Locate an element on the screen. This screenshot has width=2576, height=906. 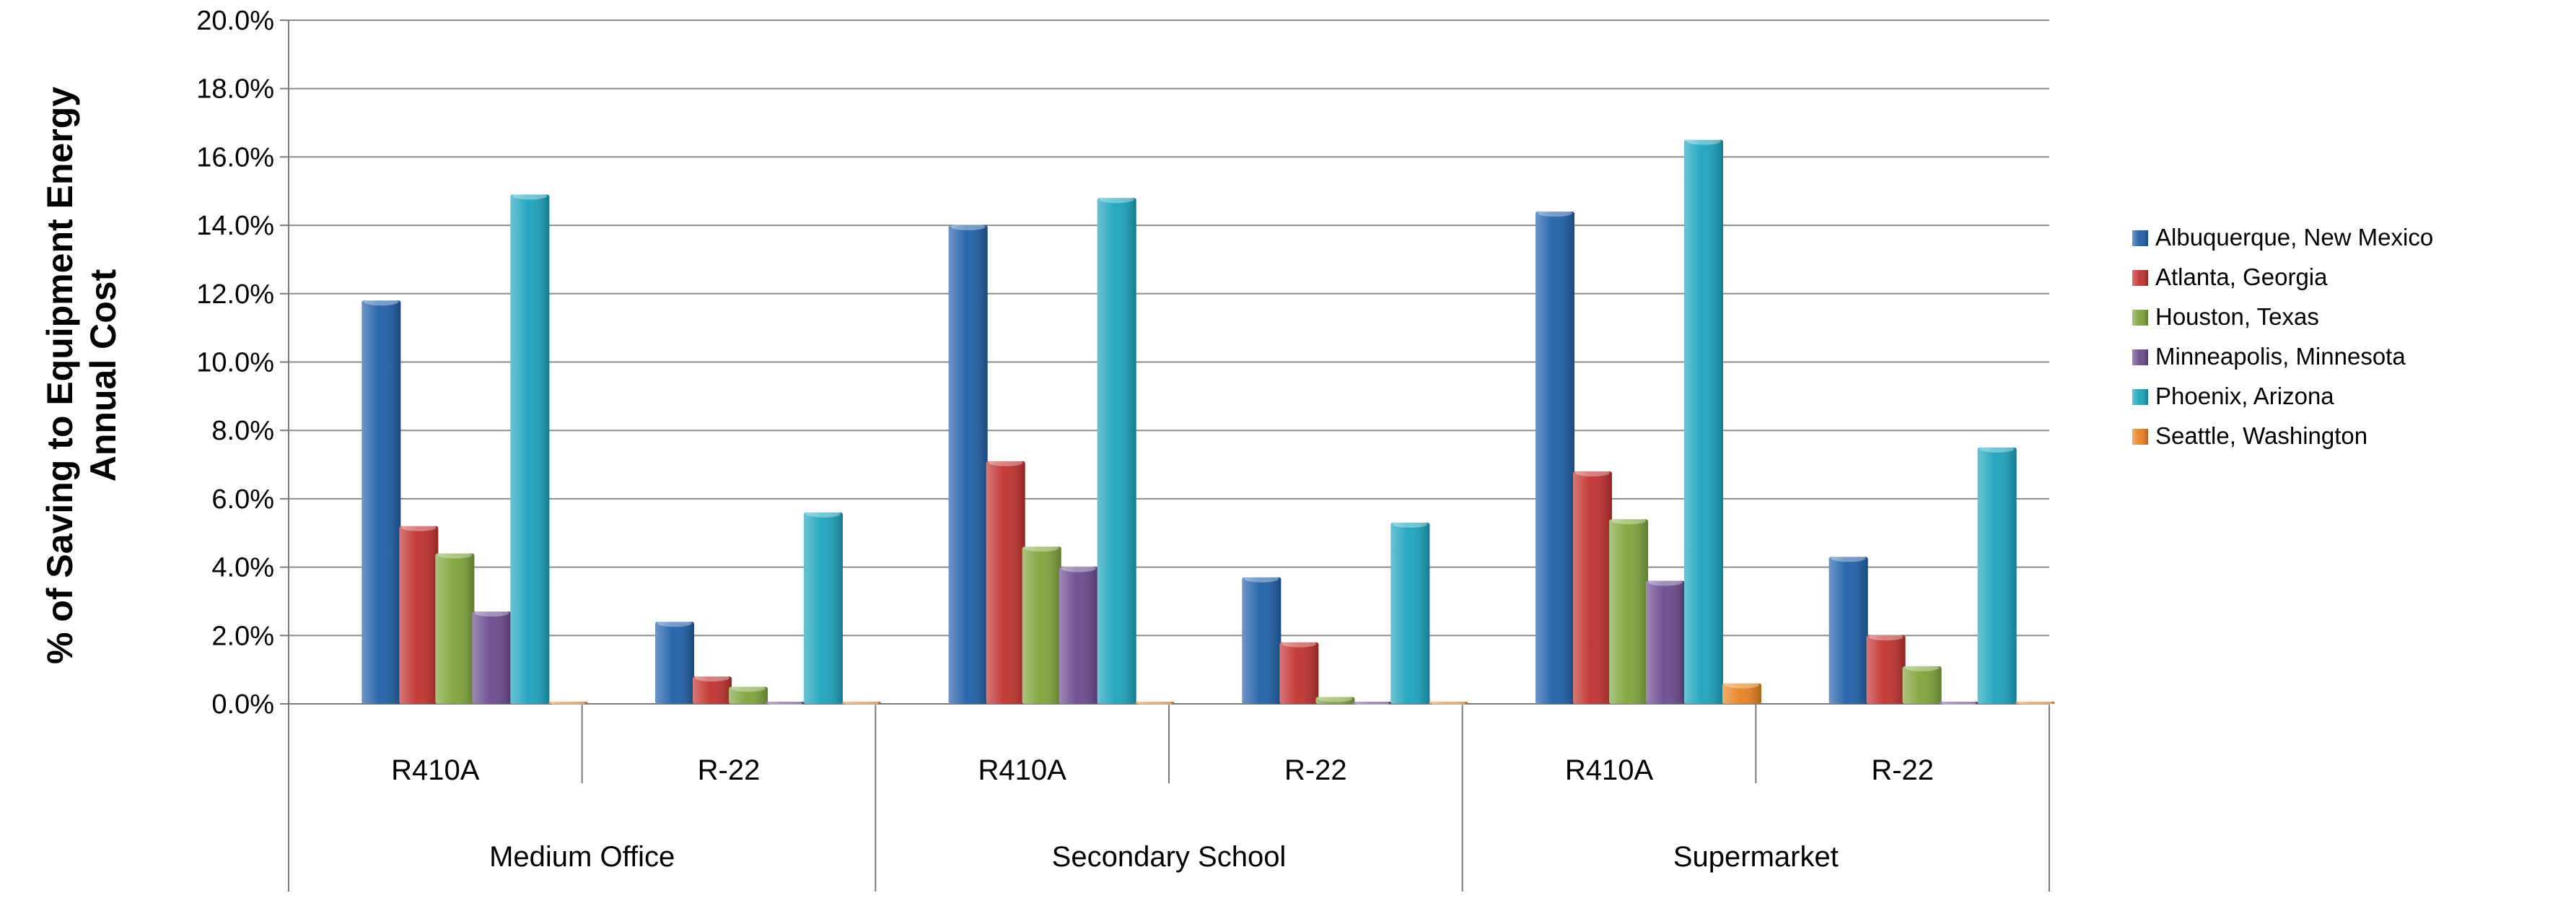
legend-label: Atlanta, Georgia is located at coordinates (2241, 276).